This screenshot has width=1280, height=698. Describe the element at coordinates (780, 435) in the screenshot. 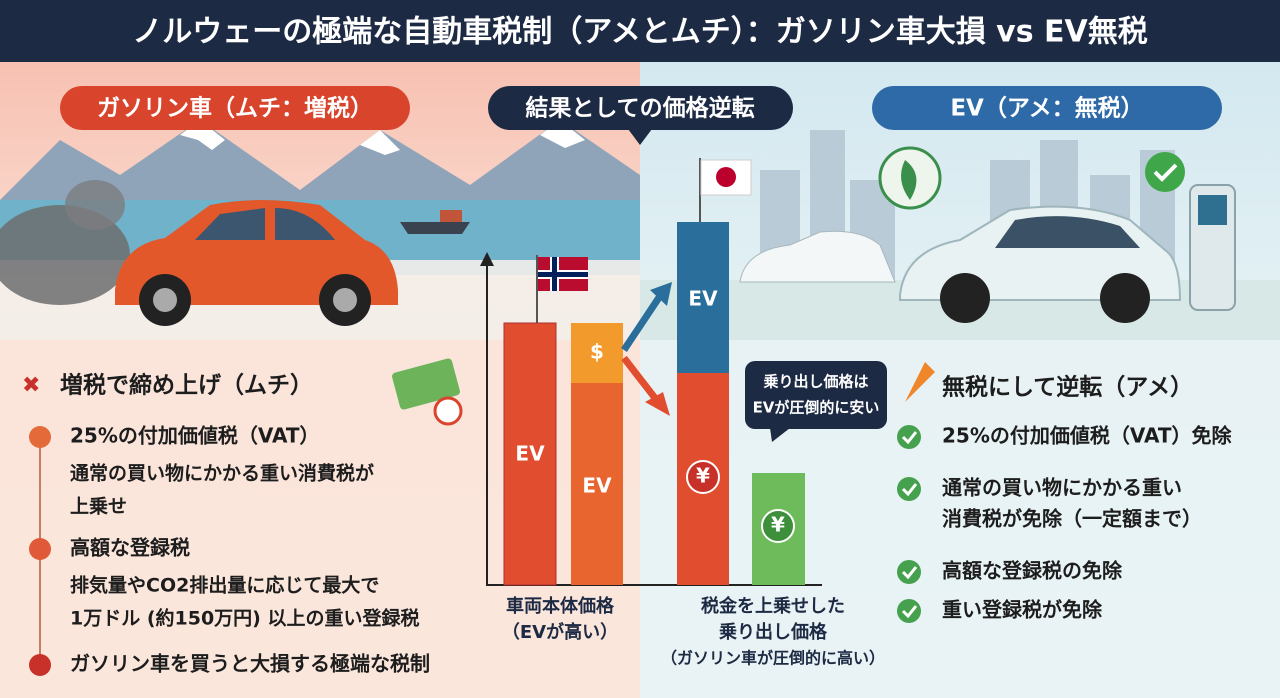

I see `callout-tail` at that location.